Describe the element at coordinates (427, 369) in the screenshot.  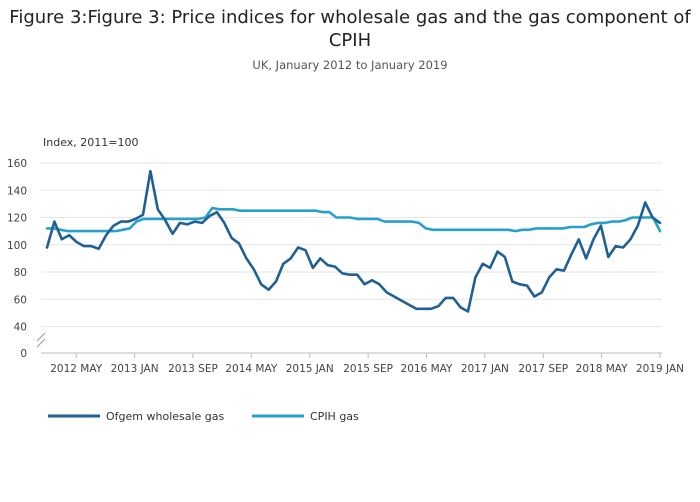
I see `x-tick-label: 2016 MAY` at that location.